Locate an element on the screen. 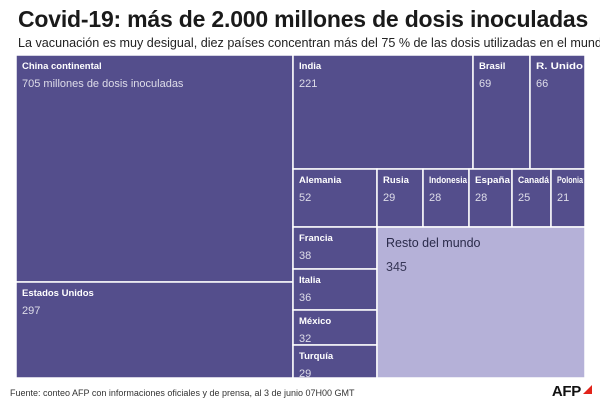 This screenshot has width=600, height=406. treemap-label-alemania: Alemania is located at coordinates (320, 180).